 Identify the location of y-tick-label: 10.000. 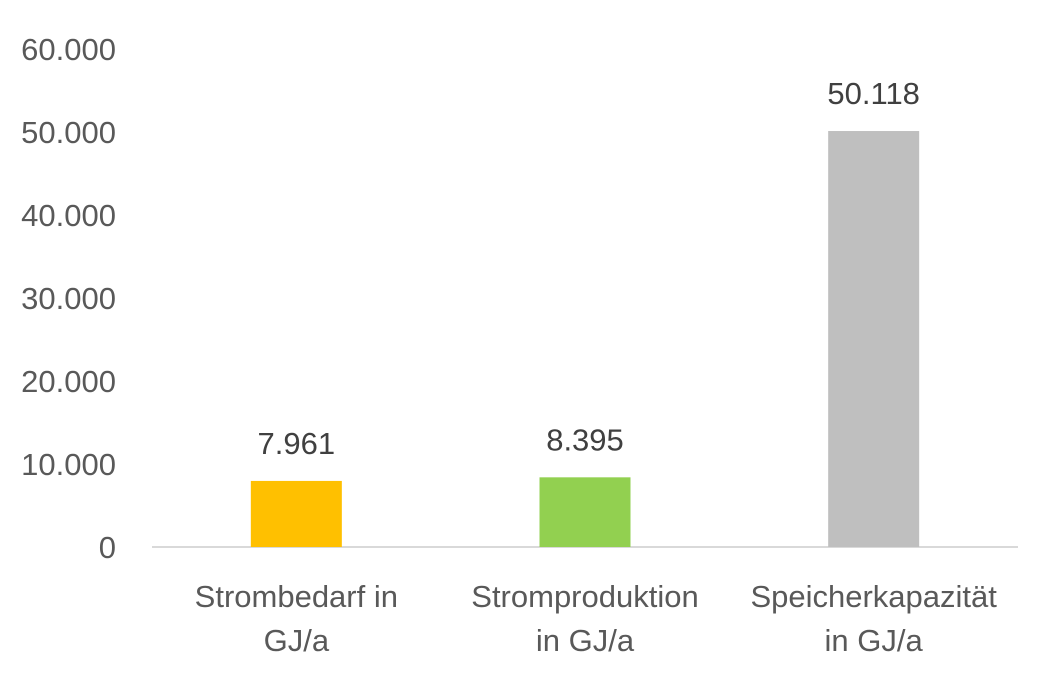
(68, 464).